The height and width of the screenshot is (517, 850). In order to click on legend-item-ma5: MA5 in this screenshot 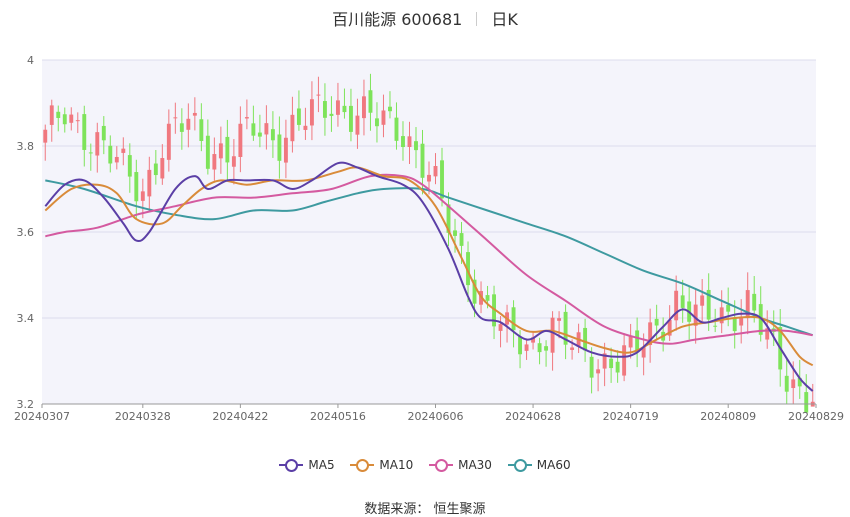, I will do `click(307, 465)`.